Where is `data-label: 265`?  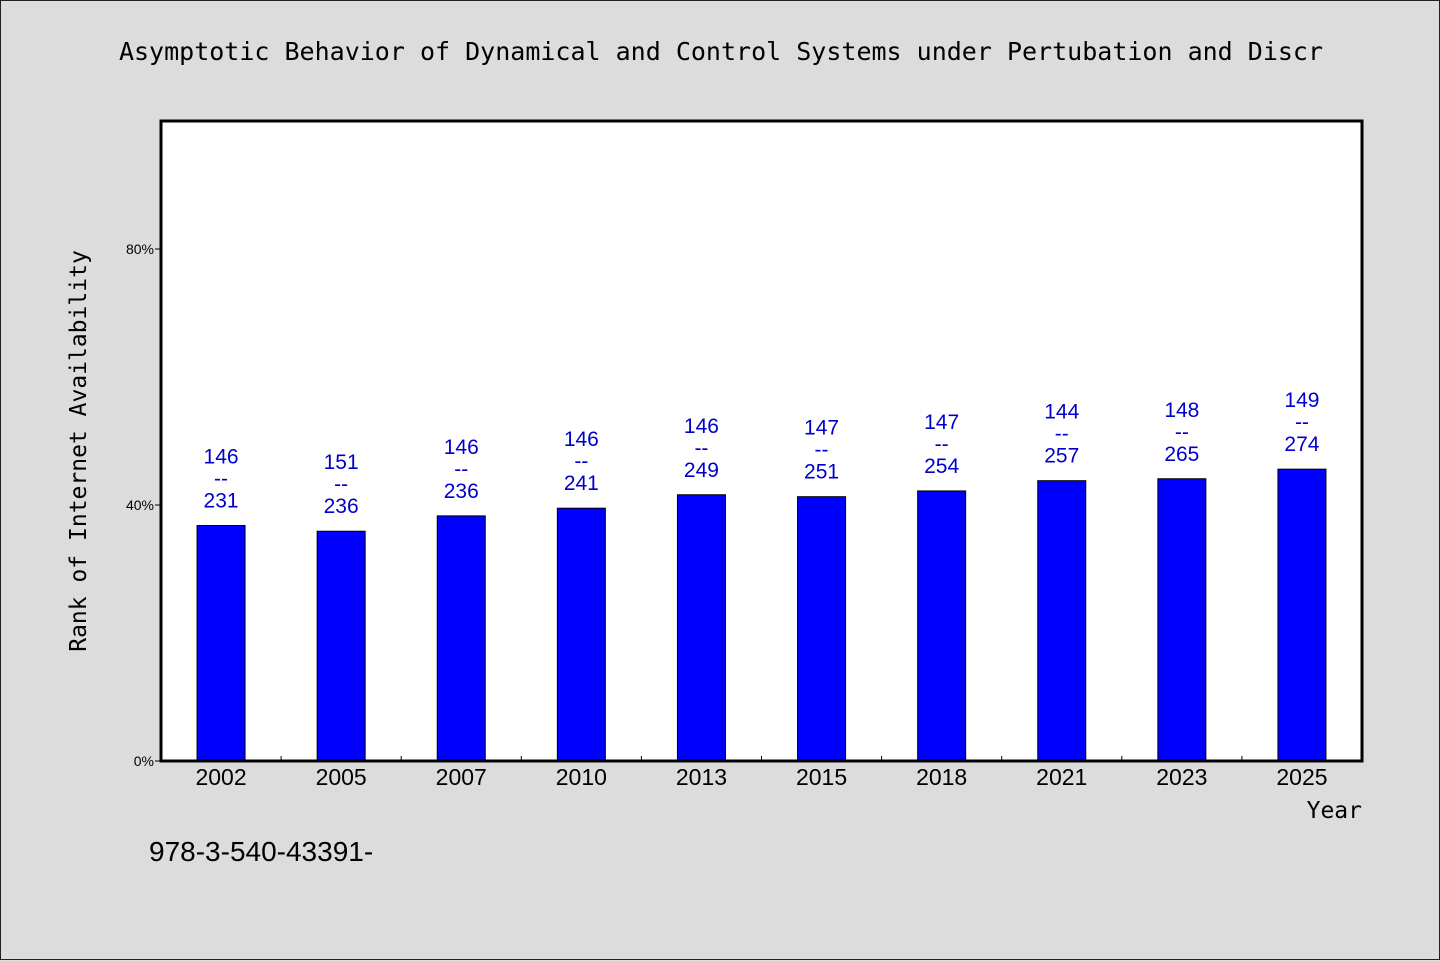
data-label: 265 is located at coordinates (1181, 454).